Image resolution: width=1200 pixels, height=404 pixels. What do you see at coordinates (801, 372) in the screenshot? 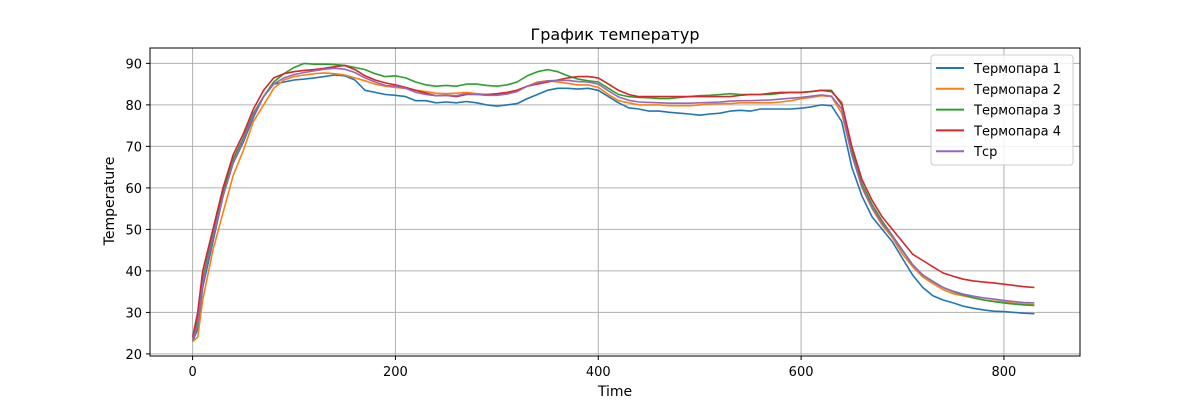
I see `x-tick-label: 600` at bounding box center [801, 372].